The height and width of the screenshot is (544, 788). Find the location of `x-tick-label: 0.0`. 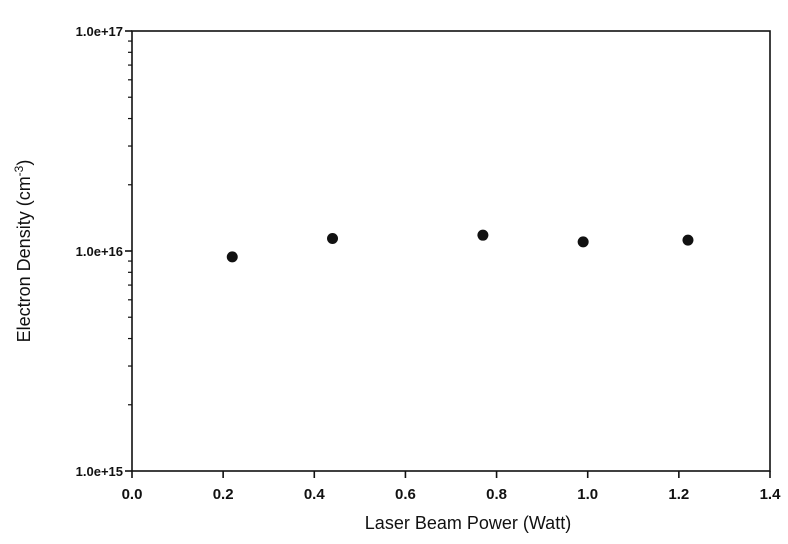

x-tick-label: 0.0 is located at coordinates (132, 494).